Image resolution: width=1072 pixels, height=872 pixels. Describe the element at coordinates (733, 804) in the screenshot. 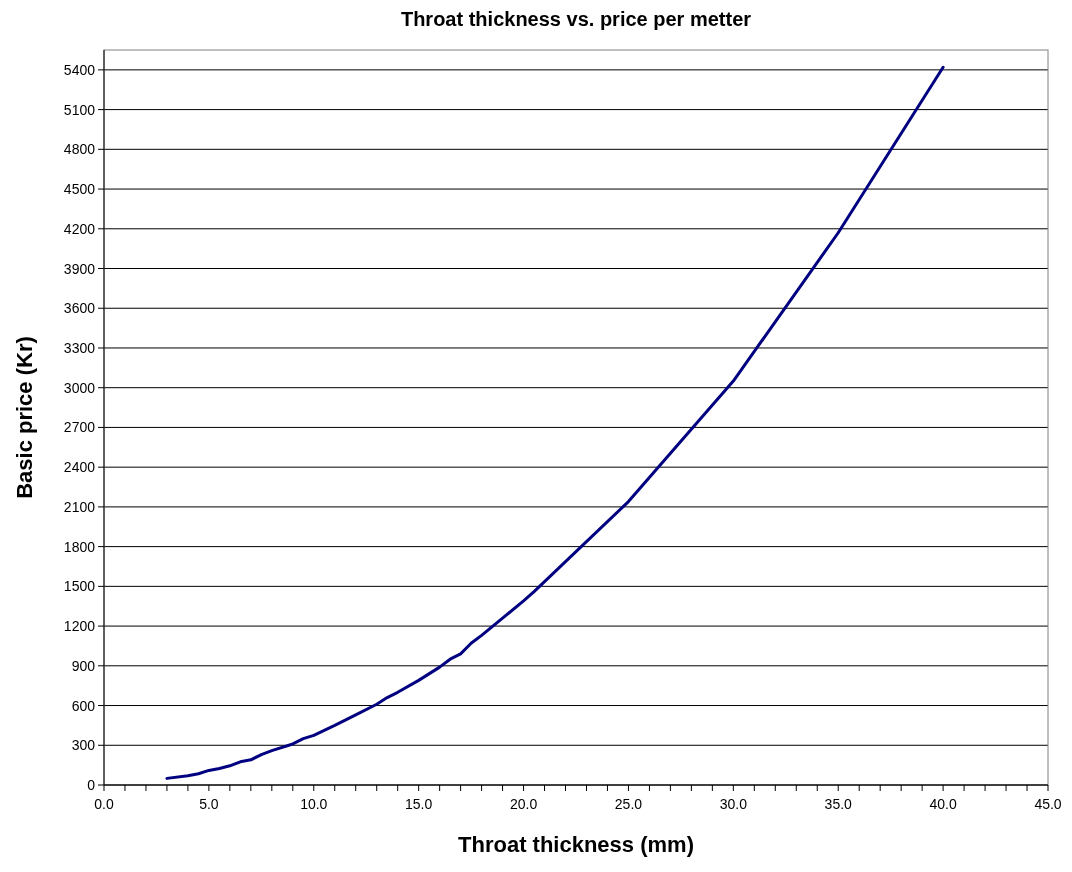

I see `x-tick-label: 30.0` at that location.